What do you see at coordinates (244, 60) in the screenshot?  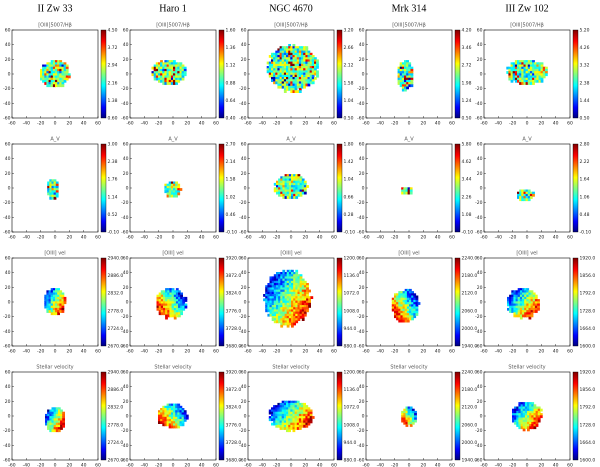 I see `y-tick-label: 20` at bounding box center [244, 60].